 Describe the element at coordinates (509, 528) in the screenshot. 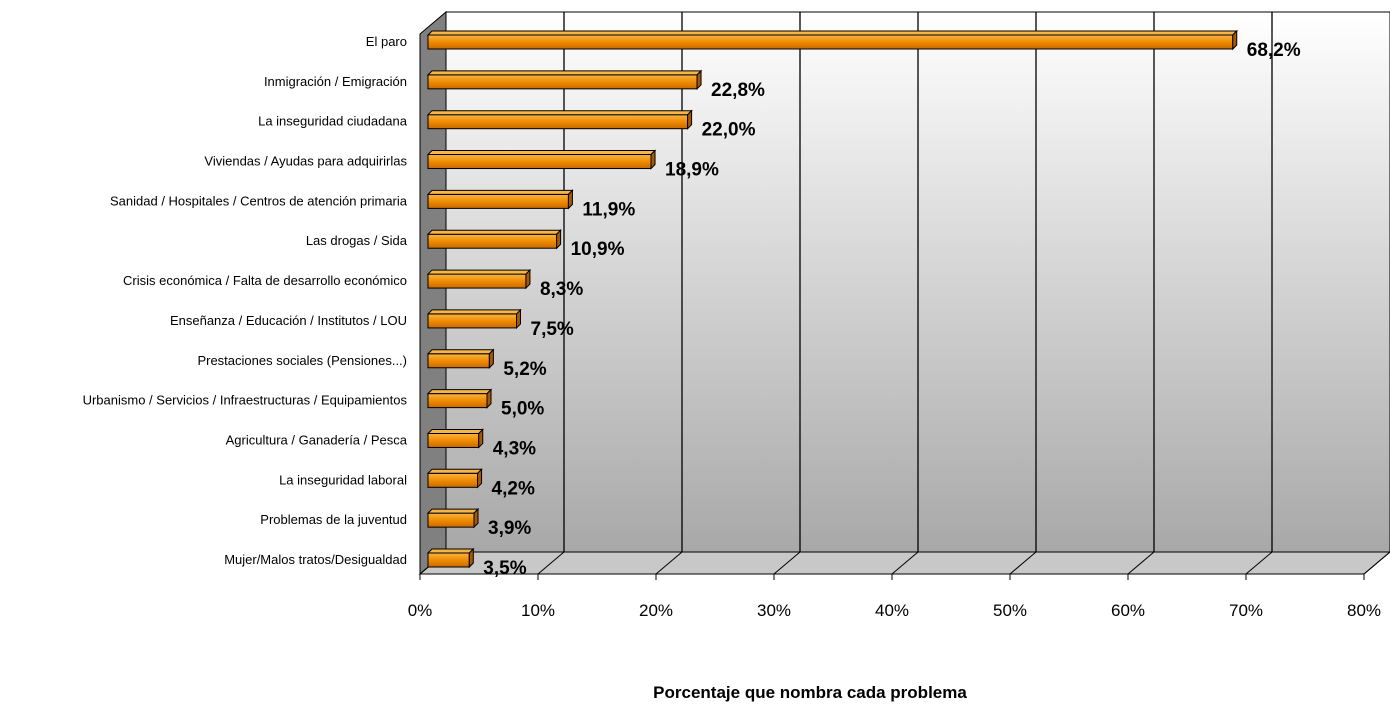

I see `value-label: 3,9%` at that location.